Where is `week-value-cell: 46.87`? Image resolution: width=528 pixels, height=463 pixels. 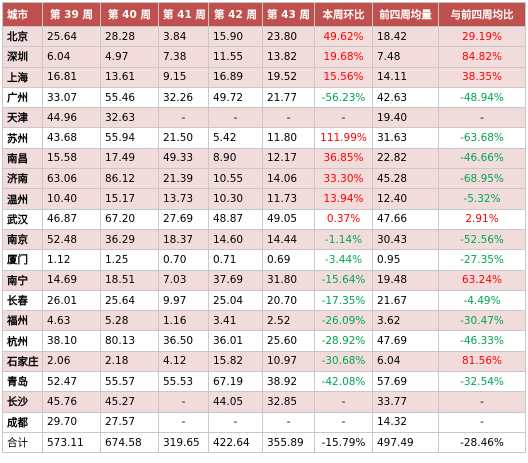
week-value-cell: 46.87 is located at coordinates (71, 219).